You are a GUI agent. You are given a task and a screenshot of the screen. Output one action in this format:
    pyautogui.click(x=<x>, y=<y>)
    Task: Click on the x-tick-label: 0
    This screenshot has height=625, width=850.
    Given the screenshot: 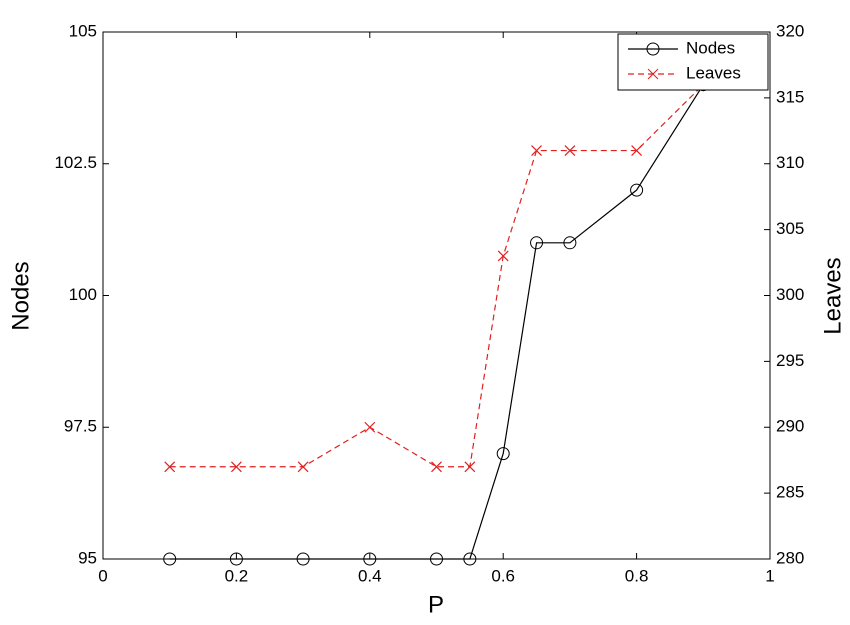 What is the action you would take?
    pyautogui.click(x=102, y=575)
    